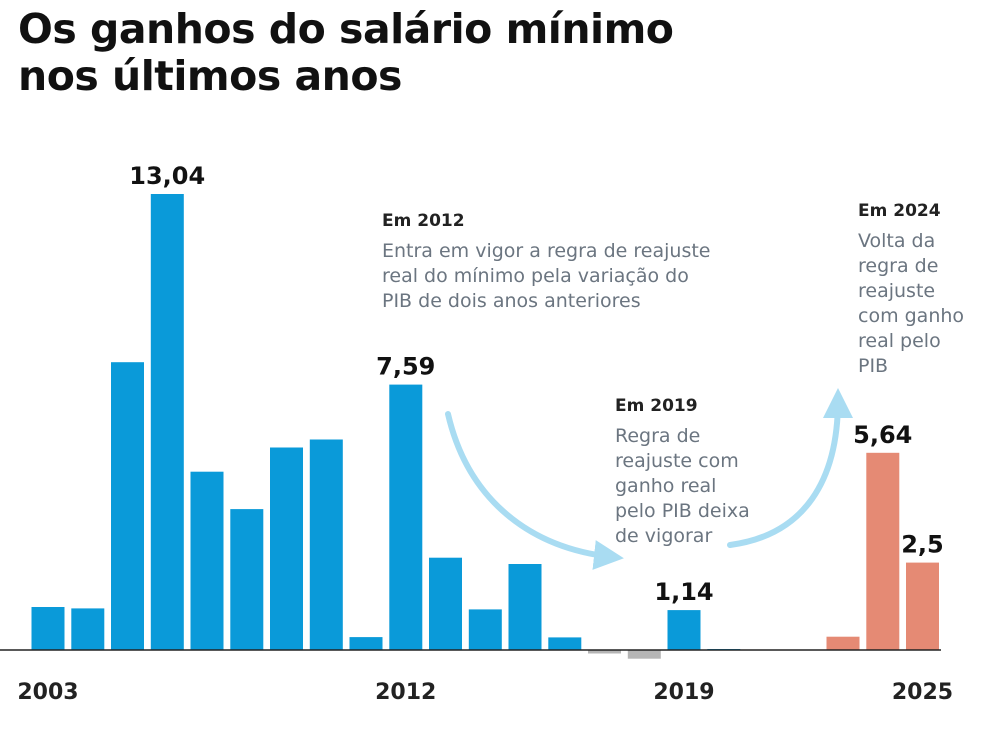  I want to click on arrow-2012-to-2019, so click(534, 490).